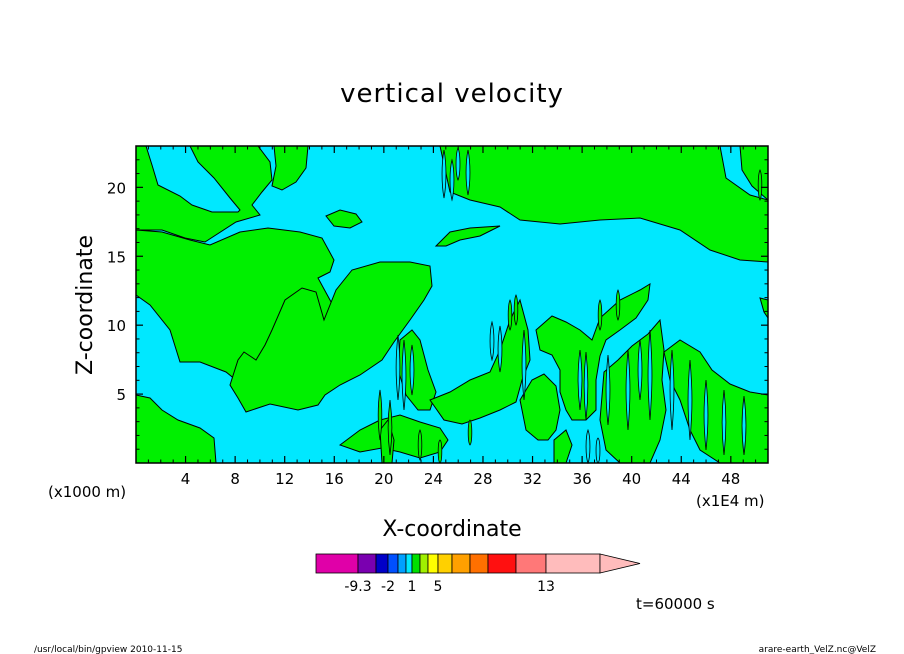 This screenshot has width=904, height=654. I want to click on colorbar-label: -9.3, so click(357, 587).